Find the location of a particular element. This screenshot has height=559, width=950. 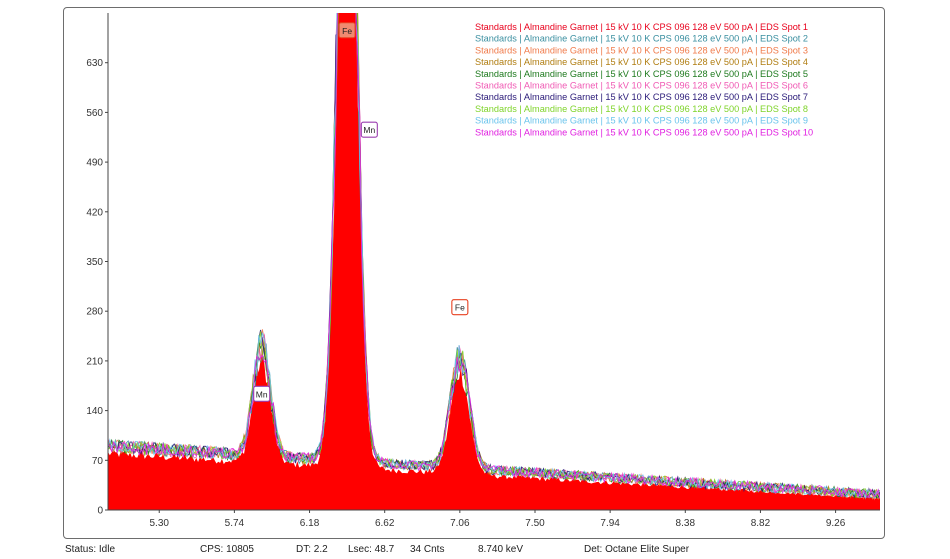

counts-readout: 34 Cnts is located at coordinates (427, 549).